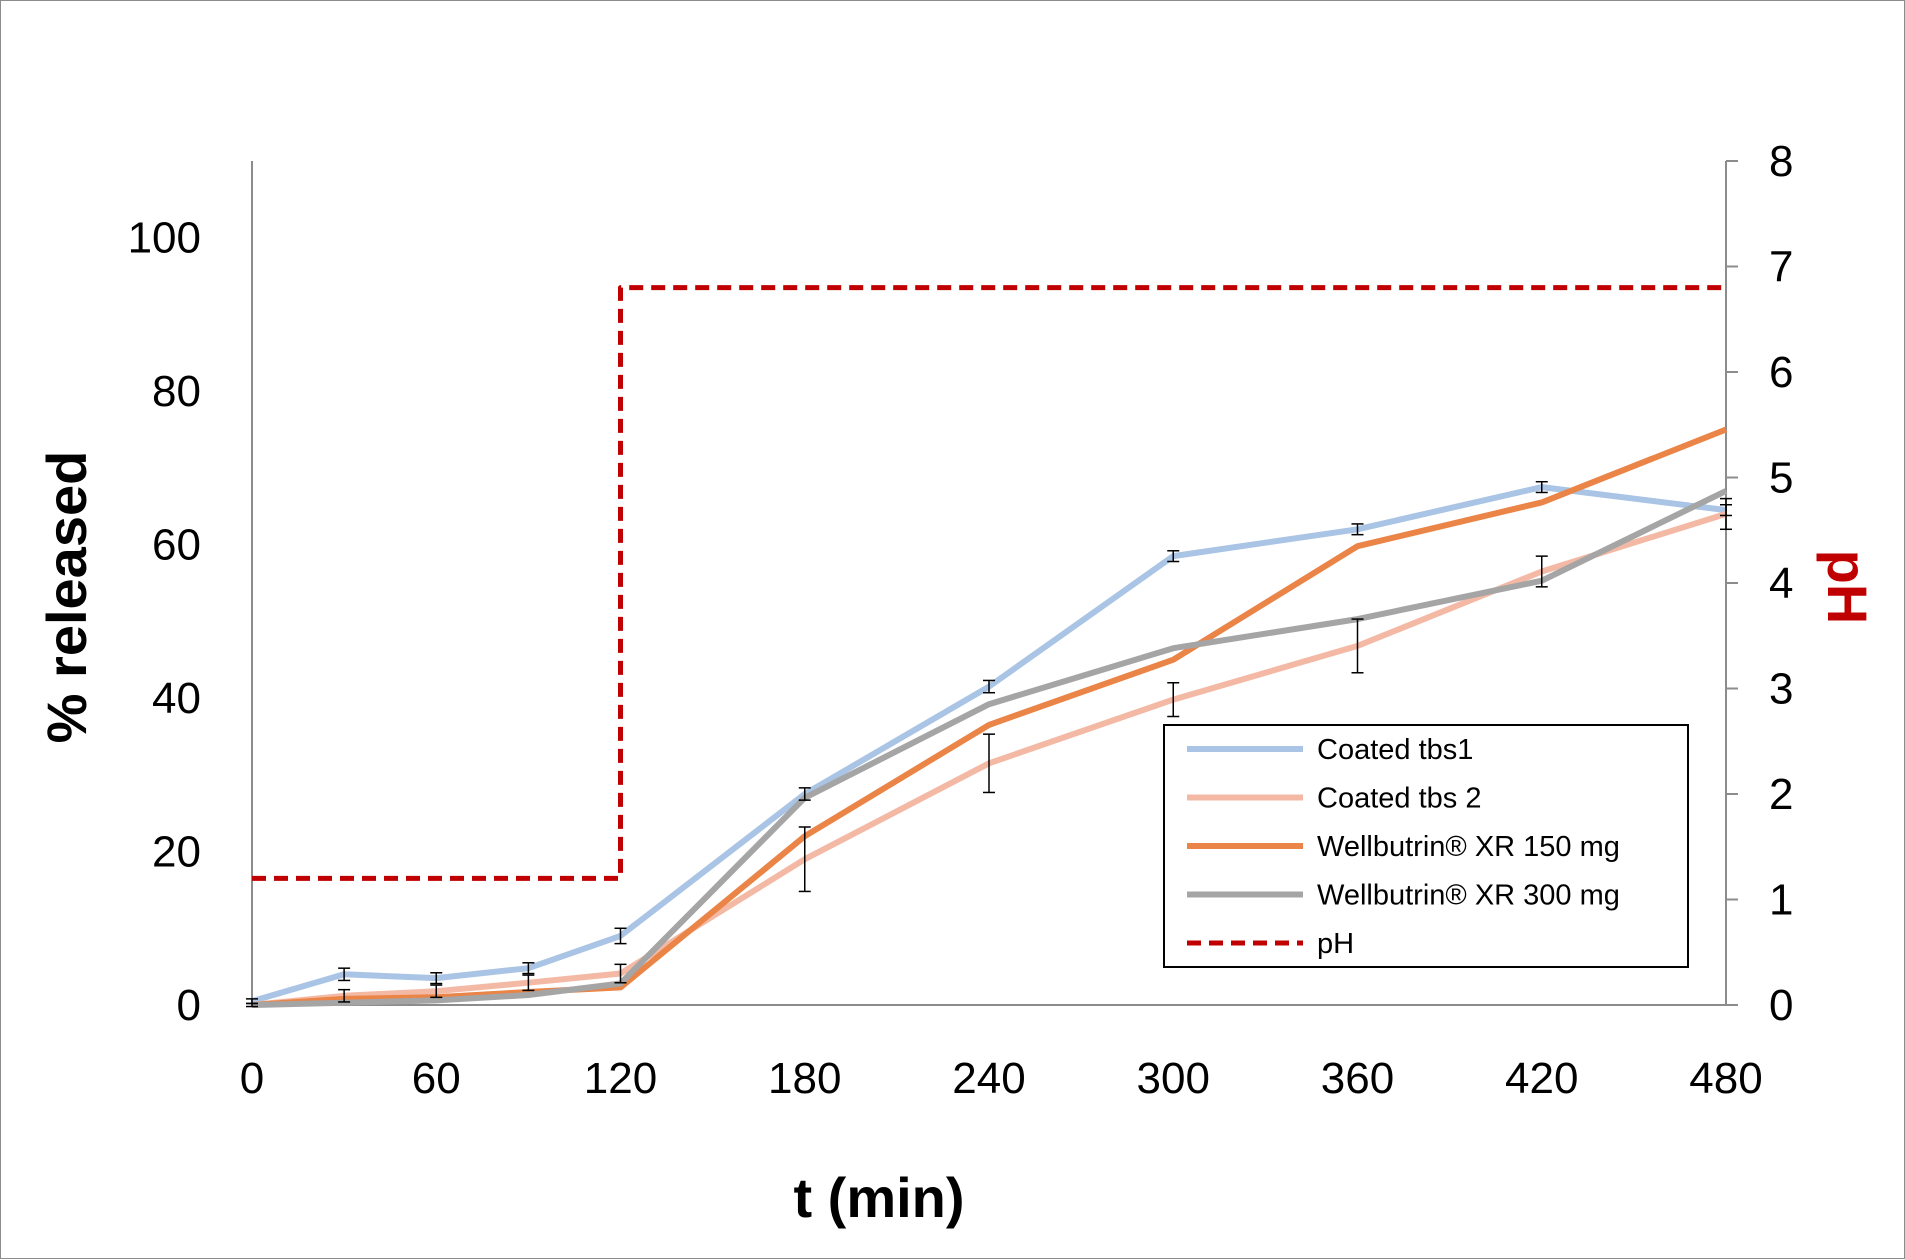 The width and height of the screenshot is (1905, 1260). I want to click on y-tick-label: 40, so click(176, 698).